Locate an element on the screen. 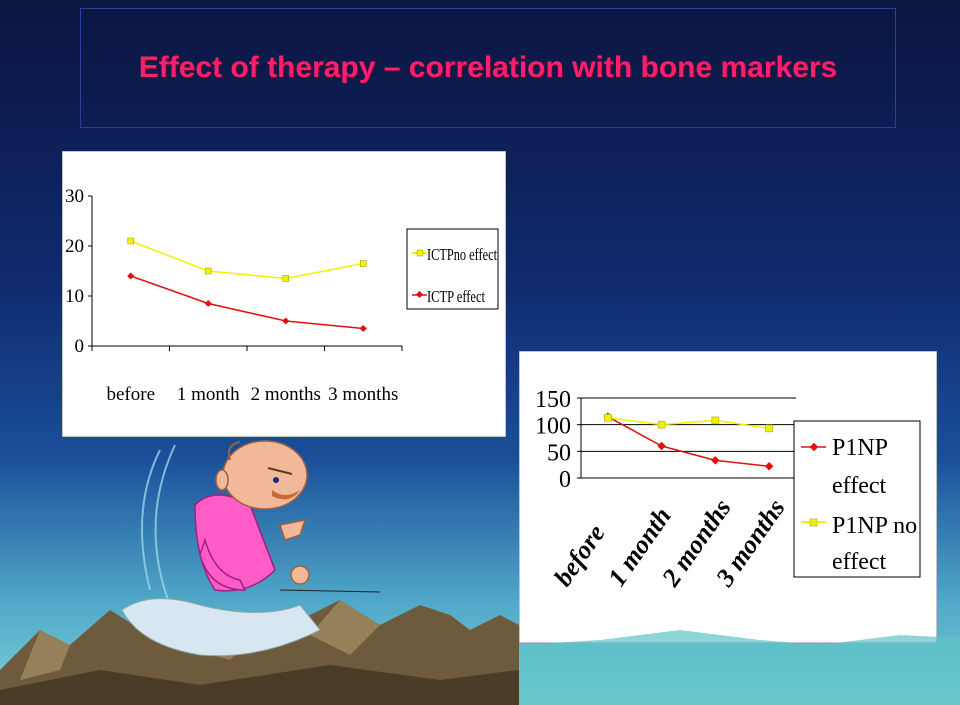  p1np-legend-label-no-effect: P1NP no effect is located at coordinates (877, 544).